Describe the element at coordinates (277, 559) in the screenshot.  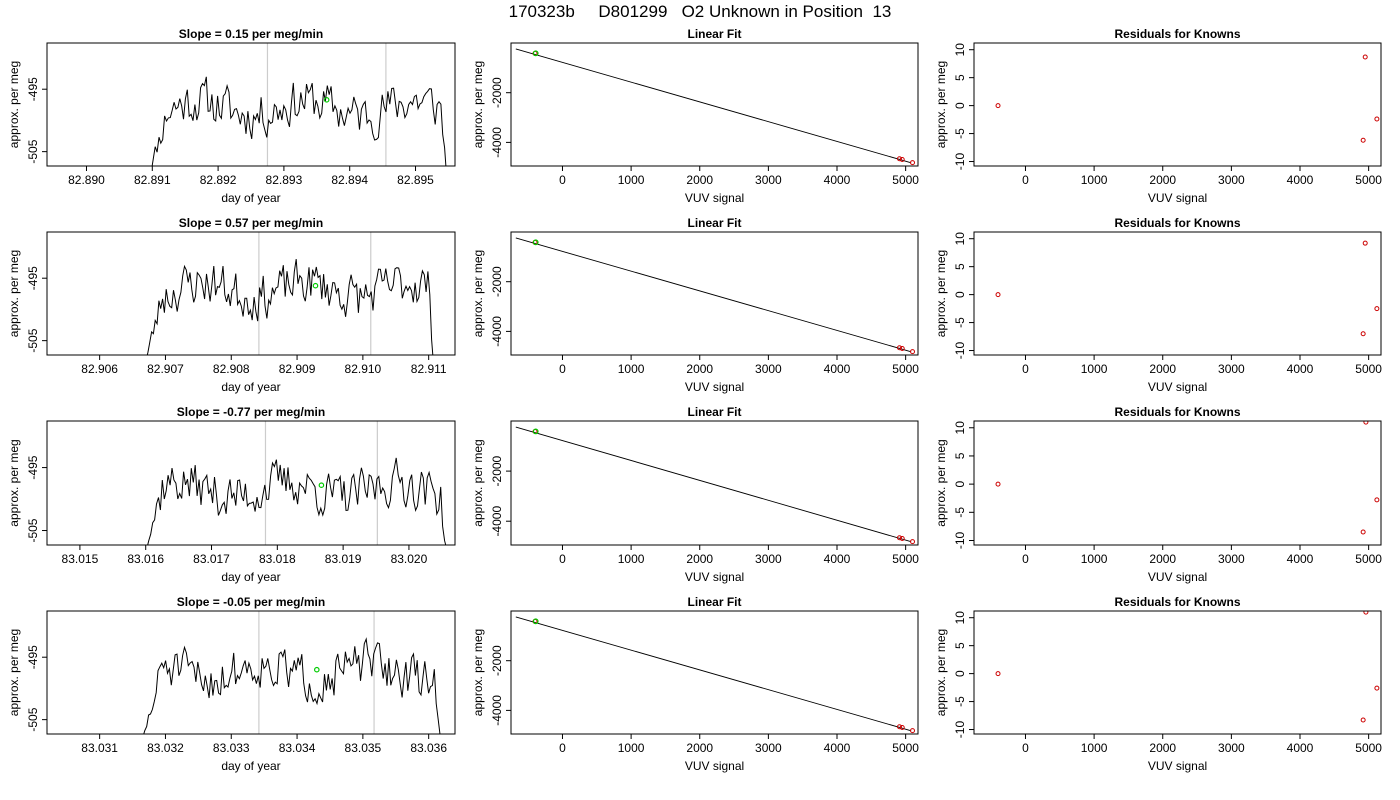
I see `x-tick-label: 83.018` at that location.